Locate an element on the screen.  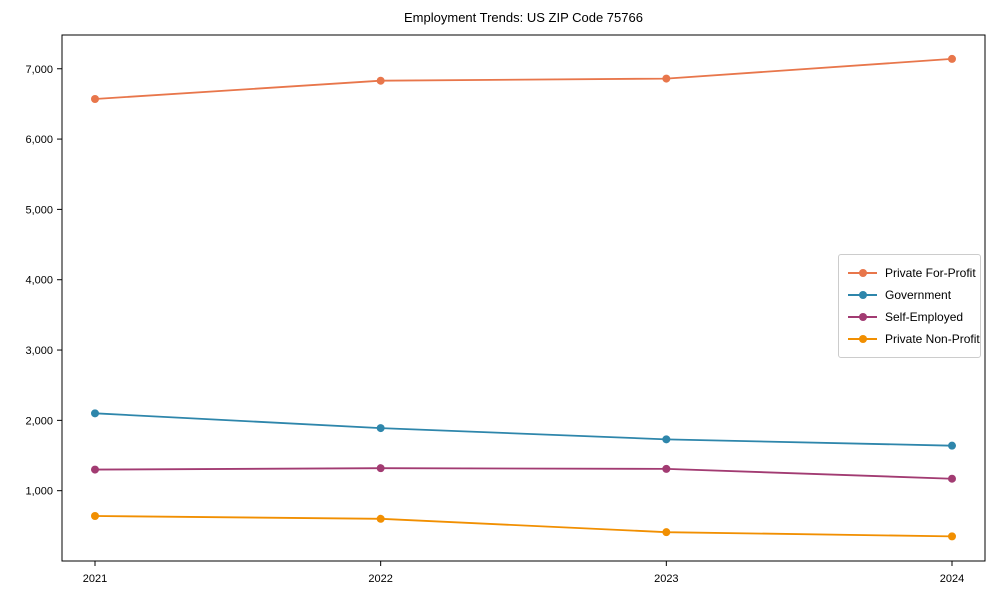
legend-item-government: Government is located at coordinates (910, 295).